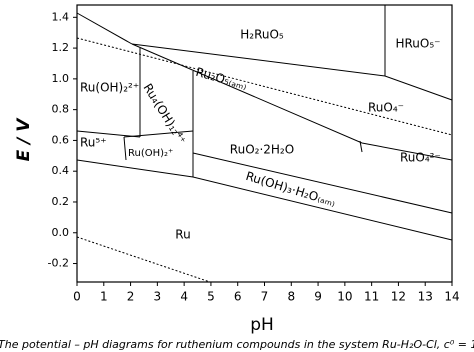 The image size is (474, 352). I want to click on y-tick-label: 0.4, so click(61, 170).